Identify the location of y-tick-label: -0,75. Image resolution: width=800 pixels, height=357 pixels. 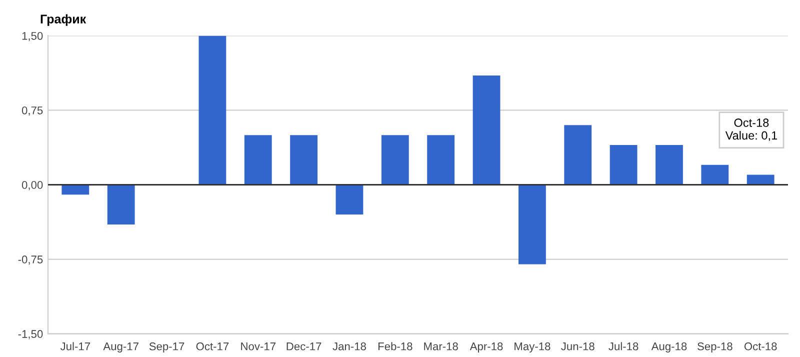
(30, 260).